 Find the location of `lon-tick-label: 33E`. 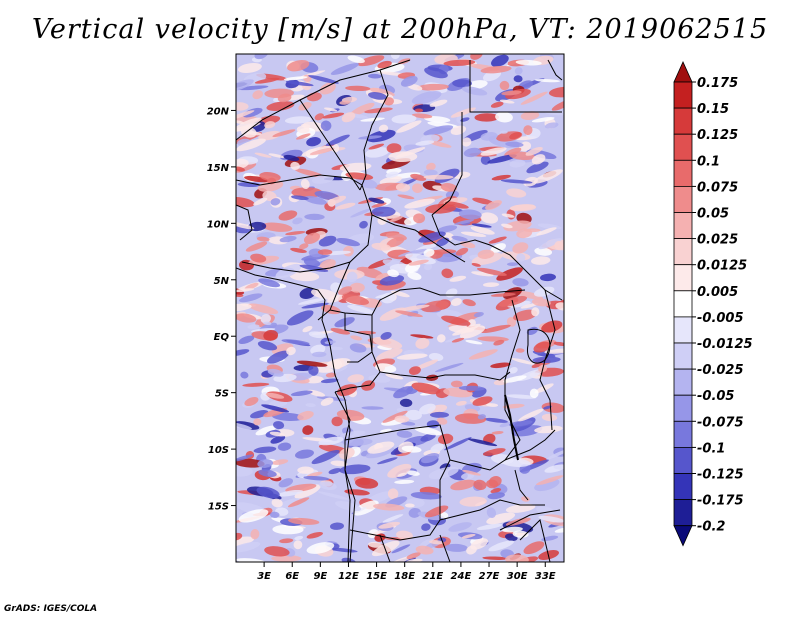

lon-tick-label: 33E is located at coordinates (545, 576).